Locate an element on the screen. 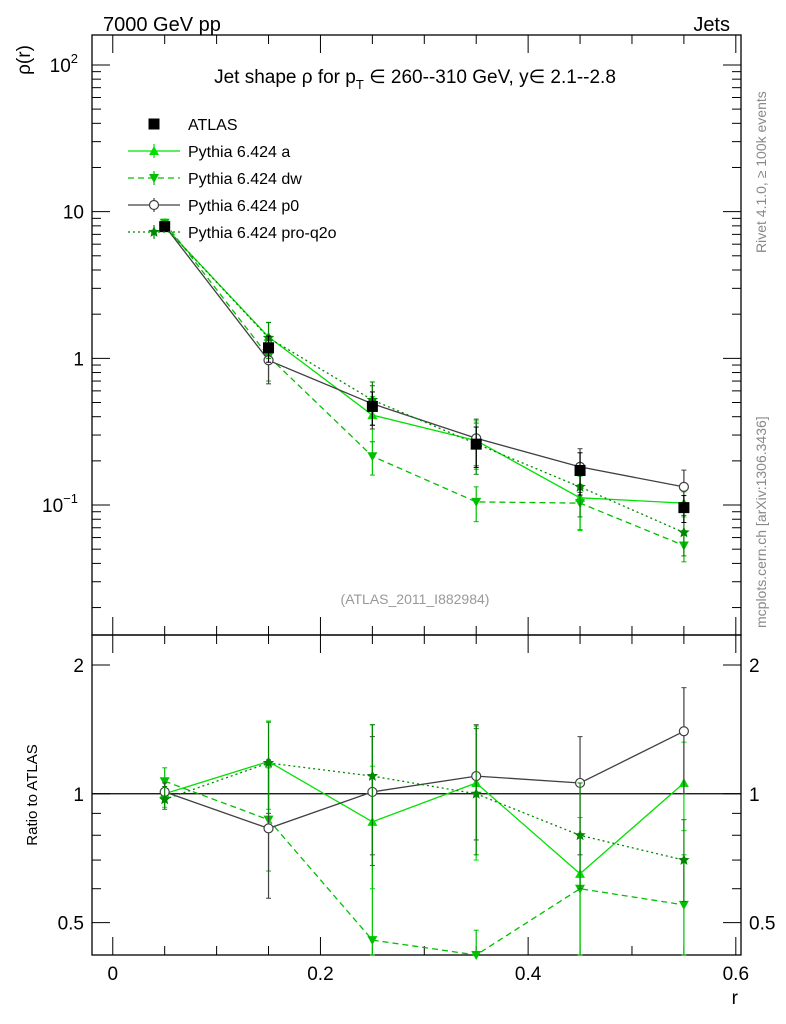 The width and height of the screenshot is (786, 1024). ratio-series-pythia-6-424-p0 is located at coordinates (424, 793).